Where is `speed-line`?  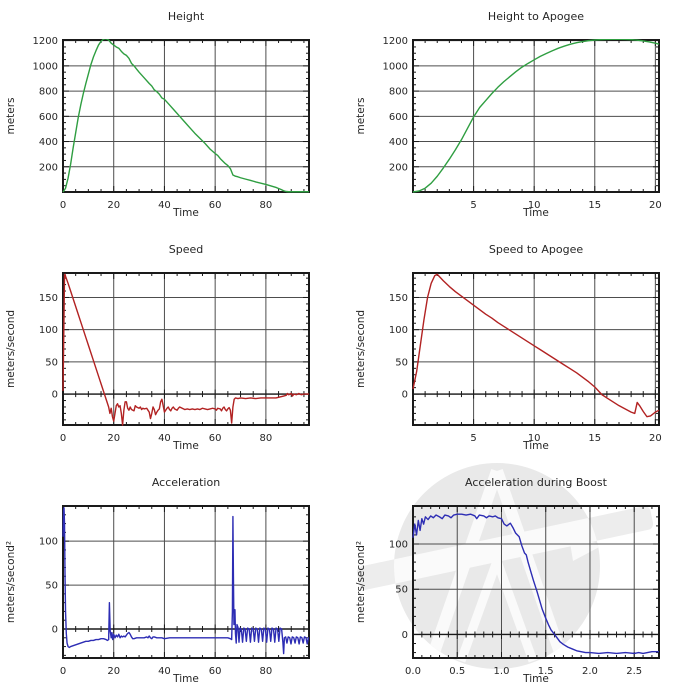
speed-line is located at coordinates (185, 349).